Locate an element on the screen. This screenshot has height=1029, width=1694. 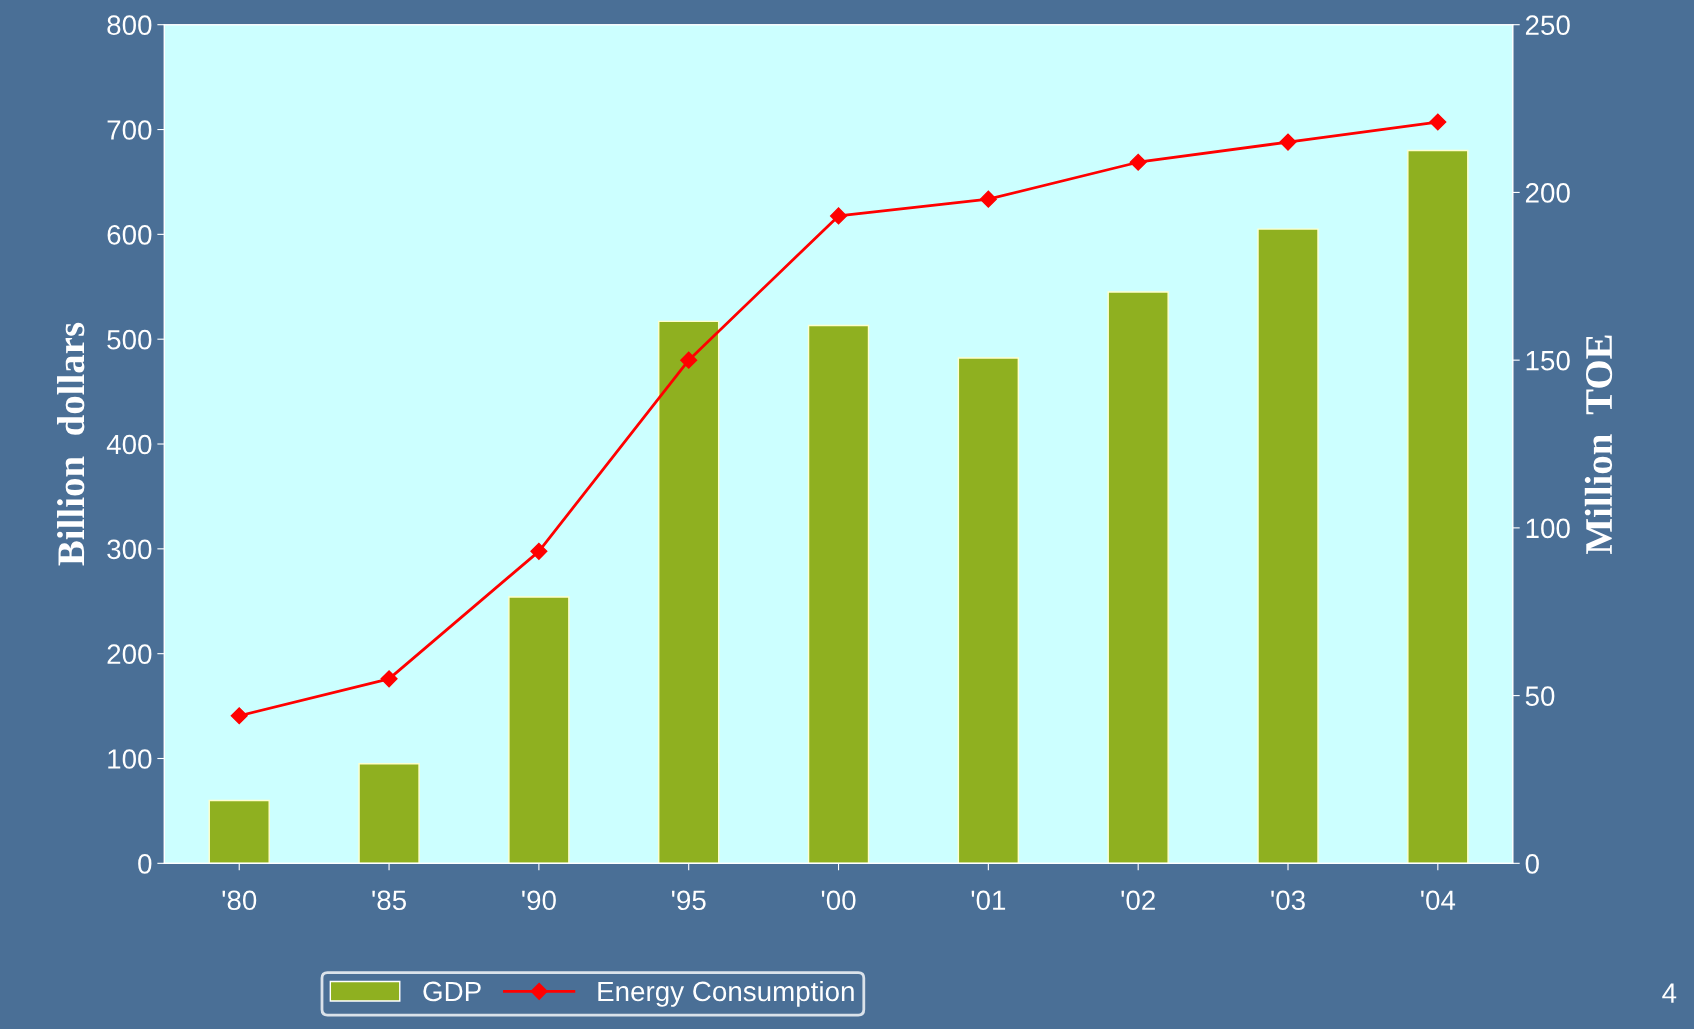
y-tick-label: 700 is located at coordinates (129, 130).